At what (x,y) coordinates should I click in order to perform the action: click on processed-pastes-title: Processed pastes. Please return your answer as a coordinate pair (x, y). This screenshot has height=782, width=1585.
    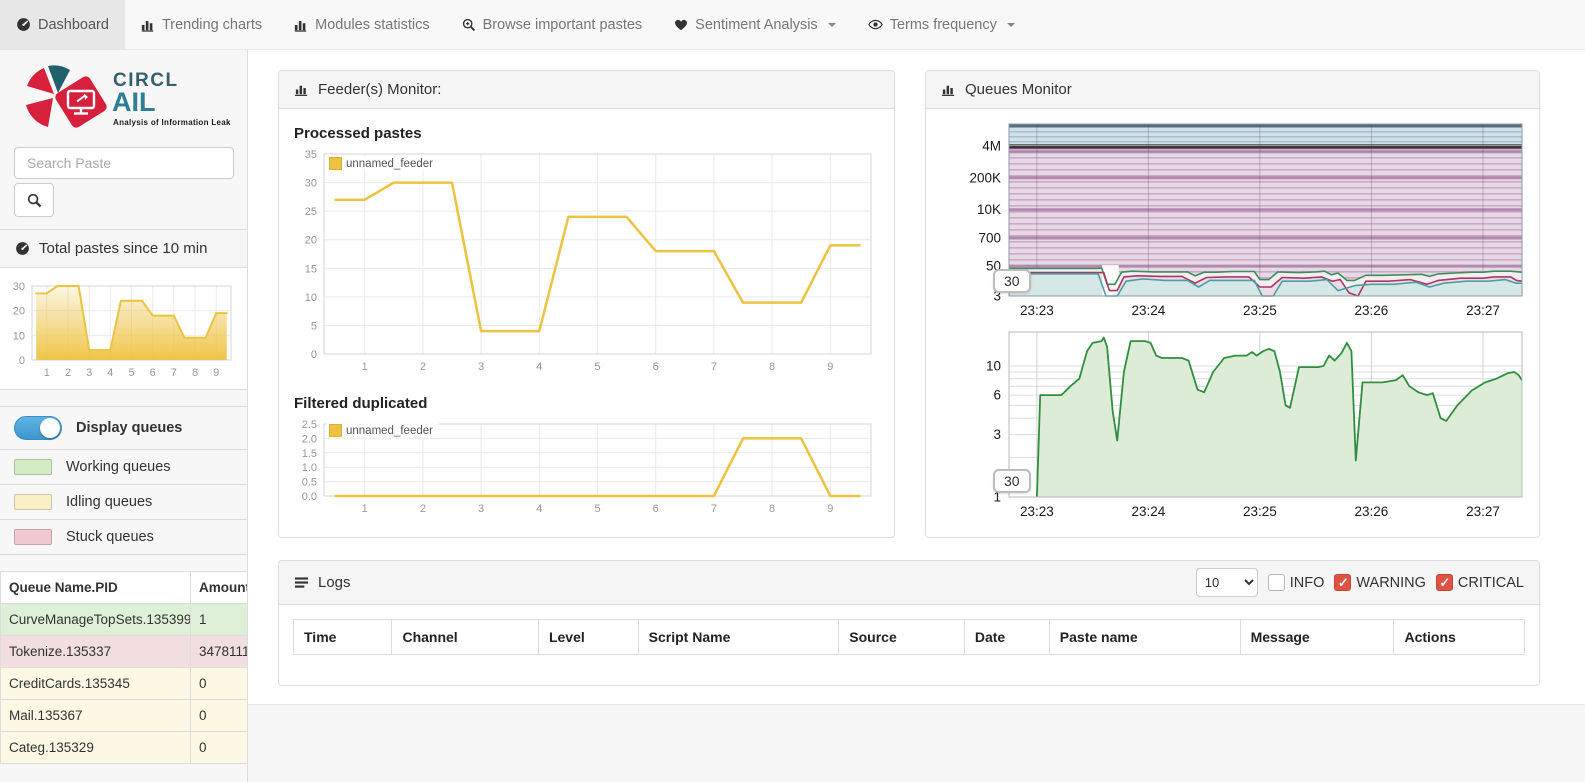
    Looking at the image, I should click on (358, 133).